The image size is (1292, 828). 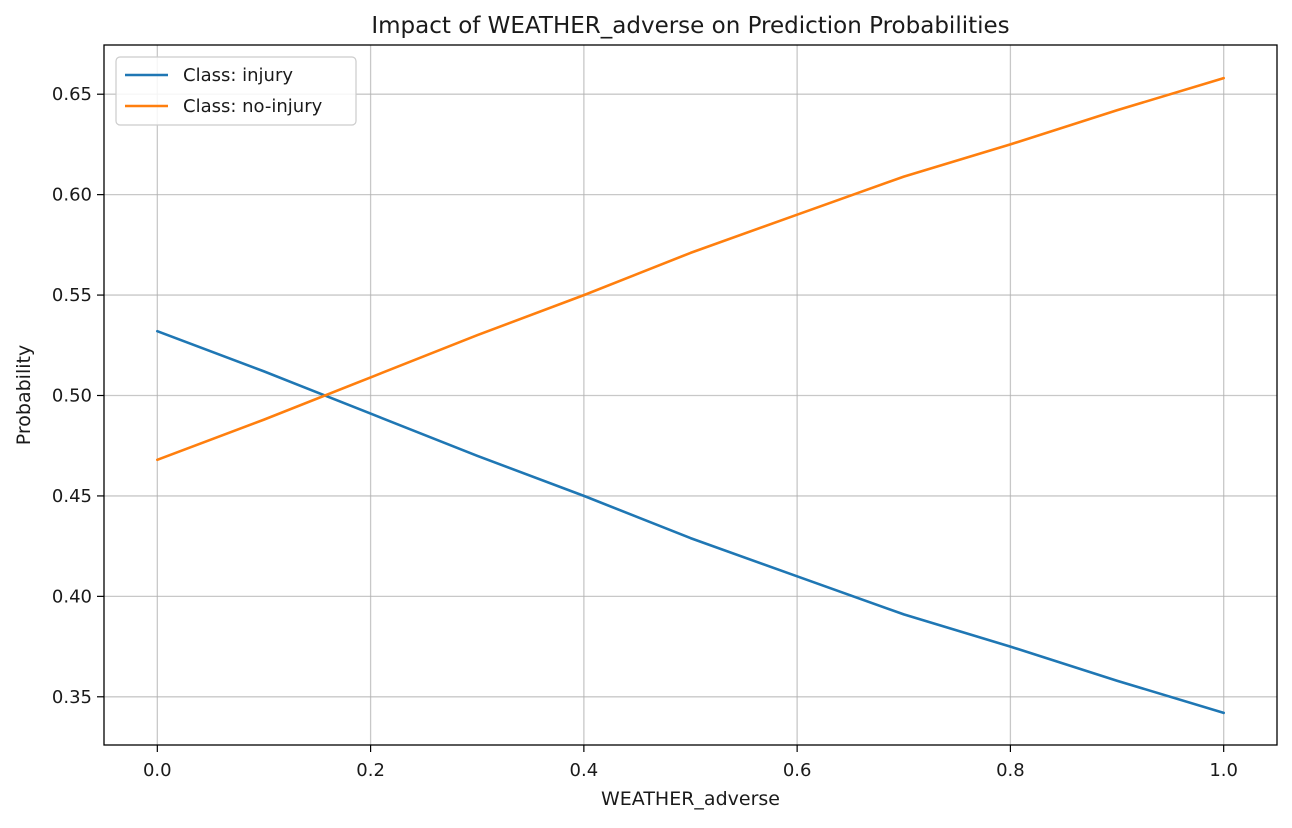 What do you see at coordinates (72, 94) in the screenshot?
I see `y-tick-label: 0.65` at bounding box center [72, 94].